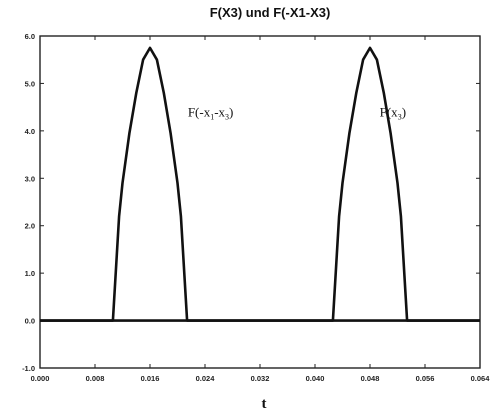 This screenshot has width=504, height=412. What do you see at coordinates (270, 12) in the screenshot?
I see `chart-title: F(X3) und F(-X1-X3)` at bounding box center [270, 12].